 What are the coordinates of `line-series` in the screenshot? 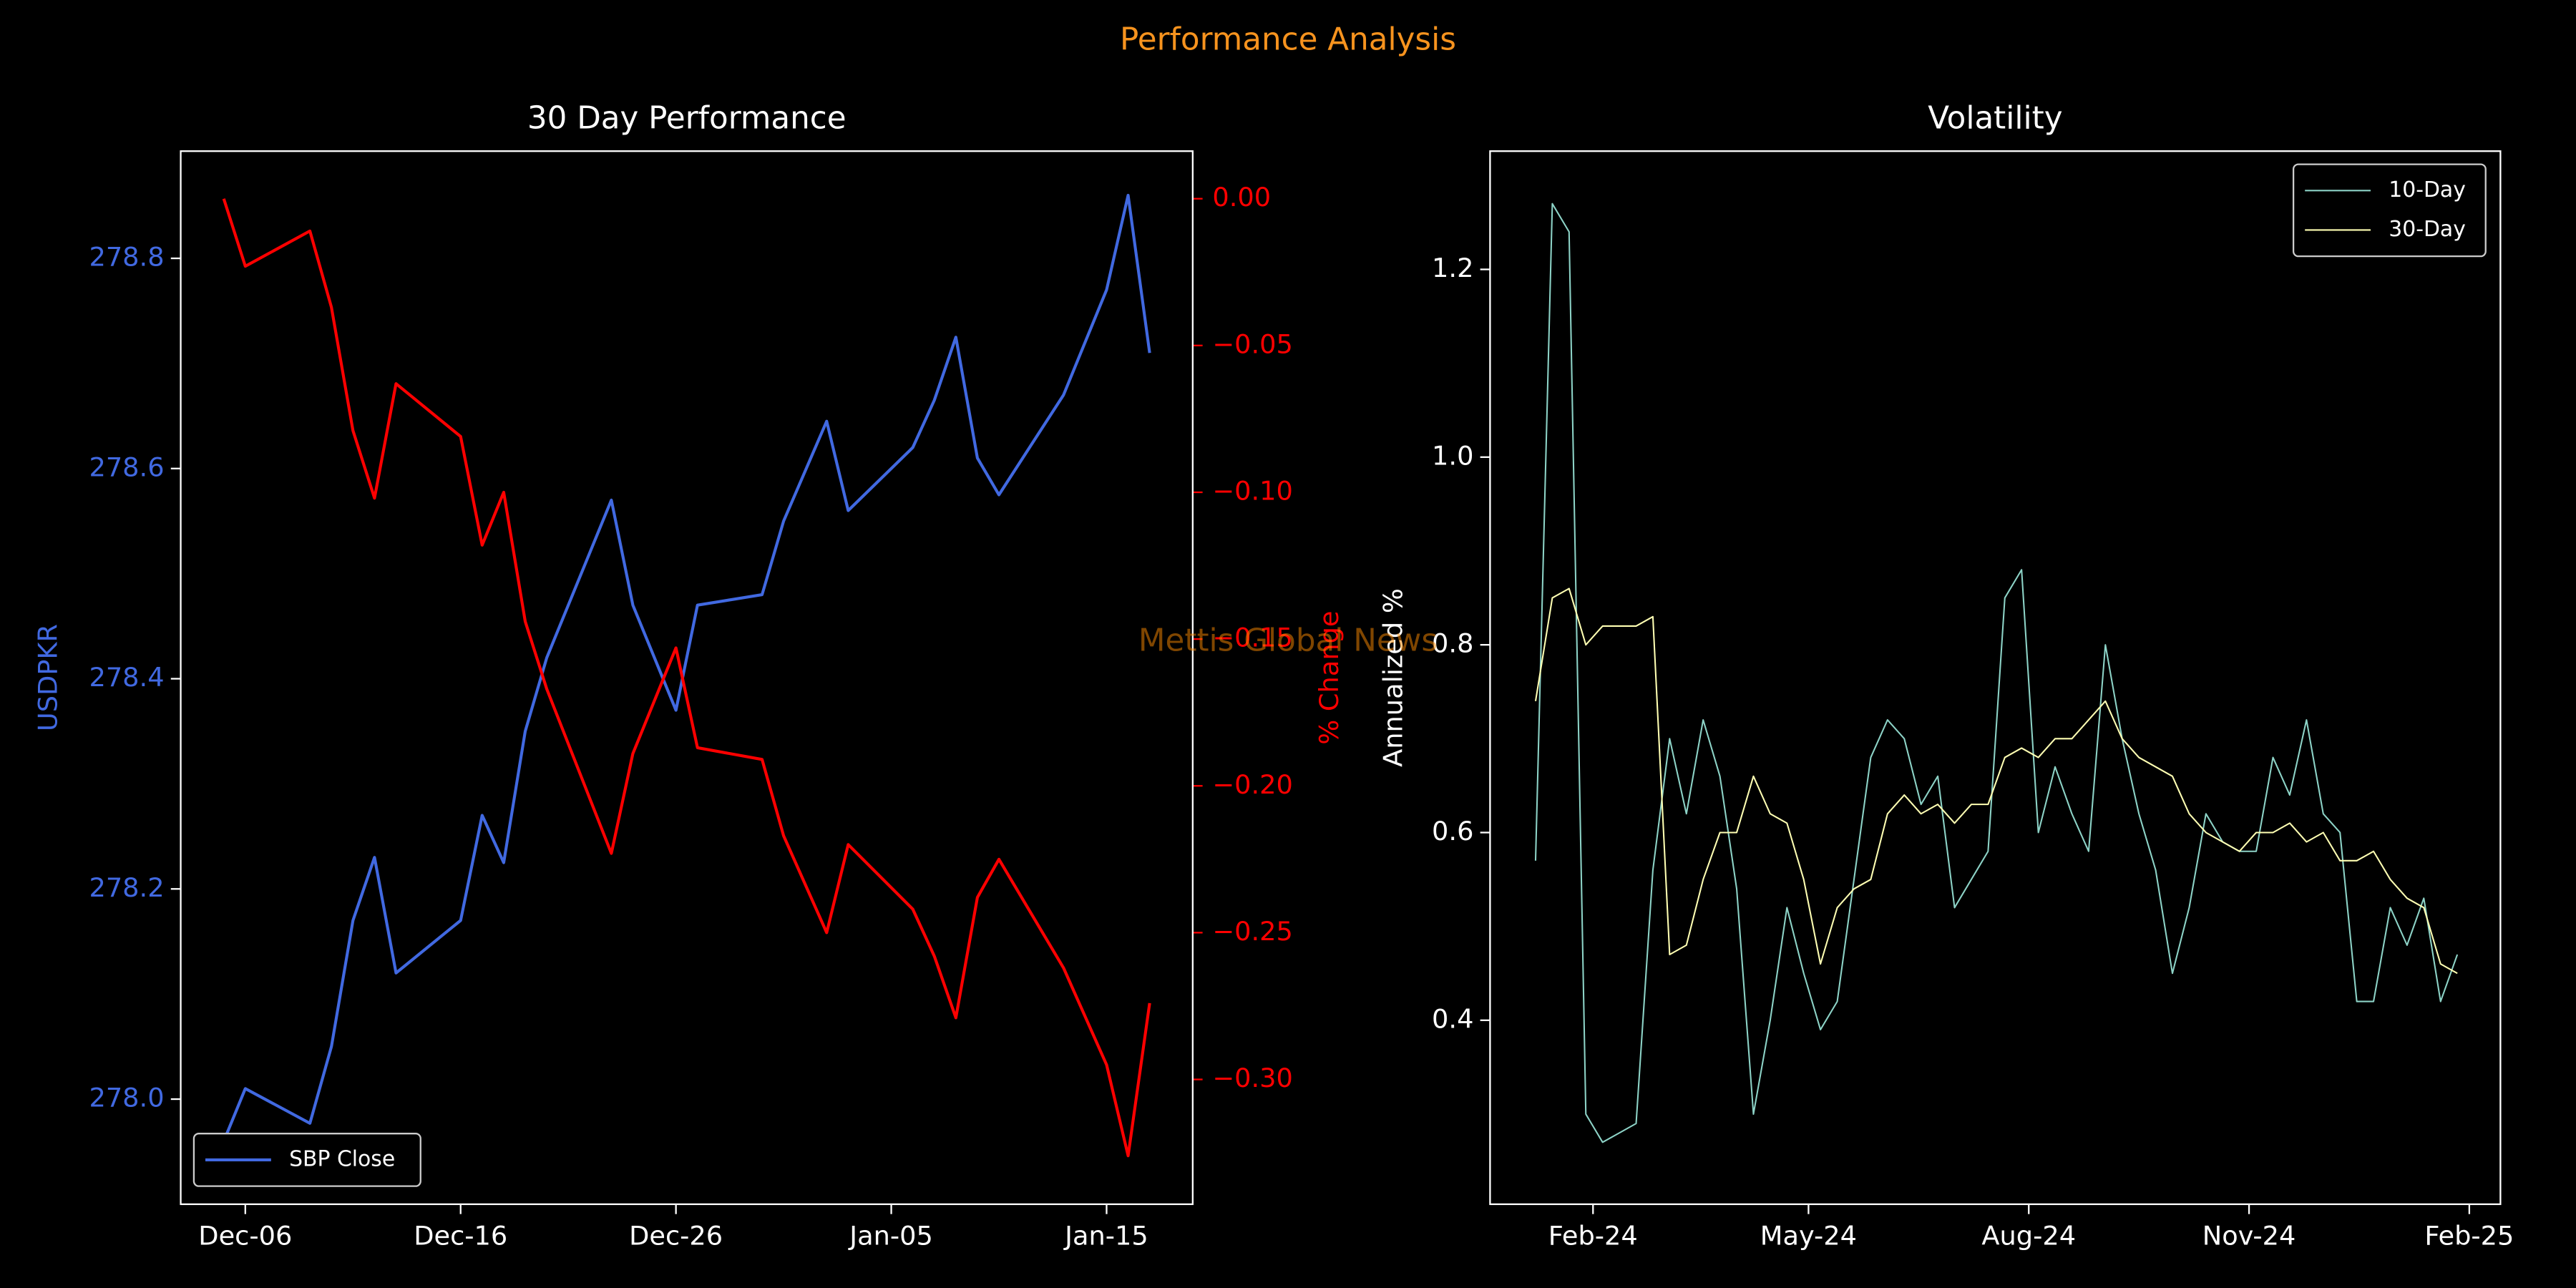 It's located at (1996, 781).